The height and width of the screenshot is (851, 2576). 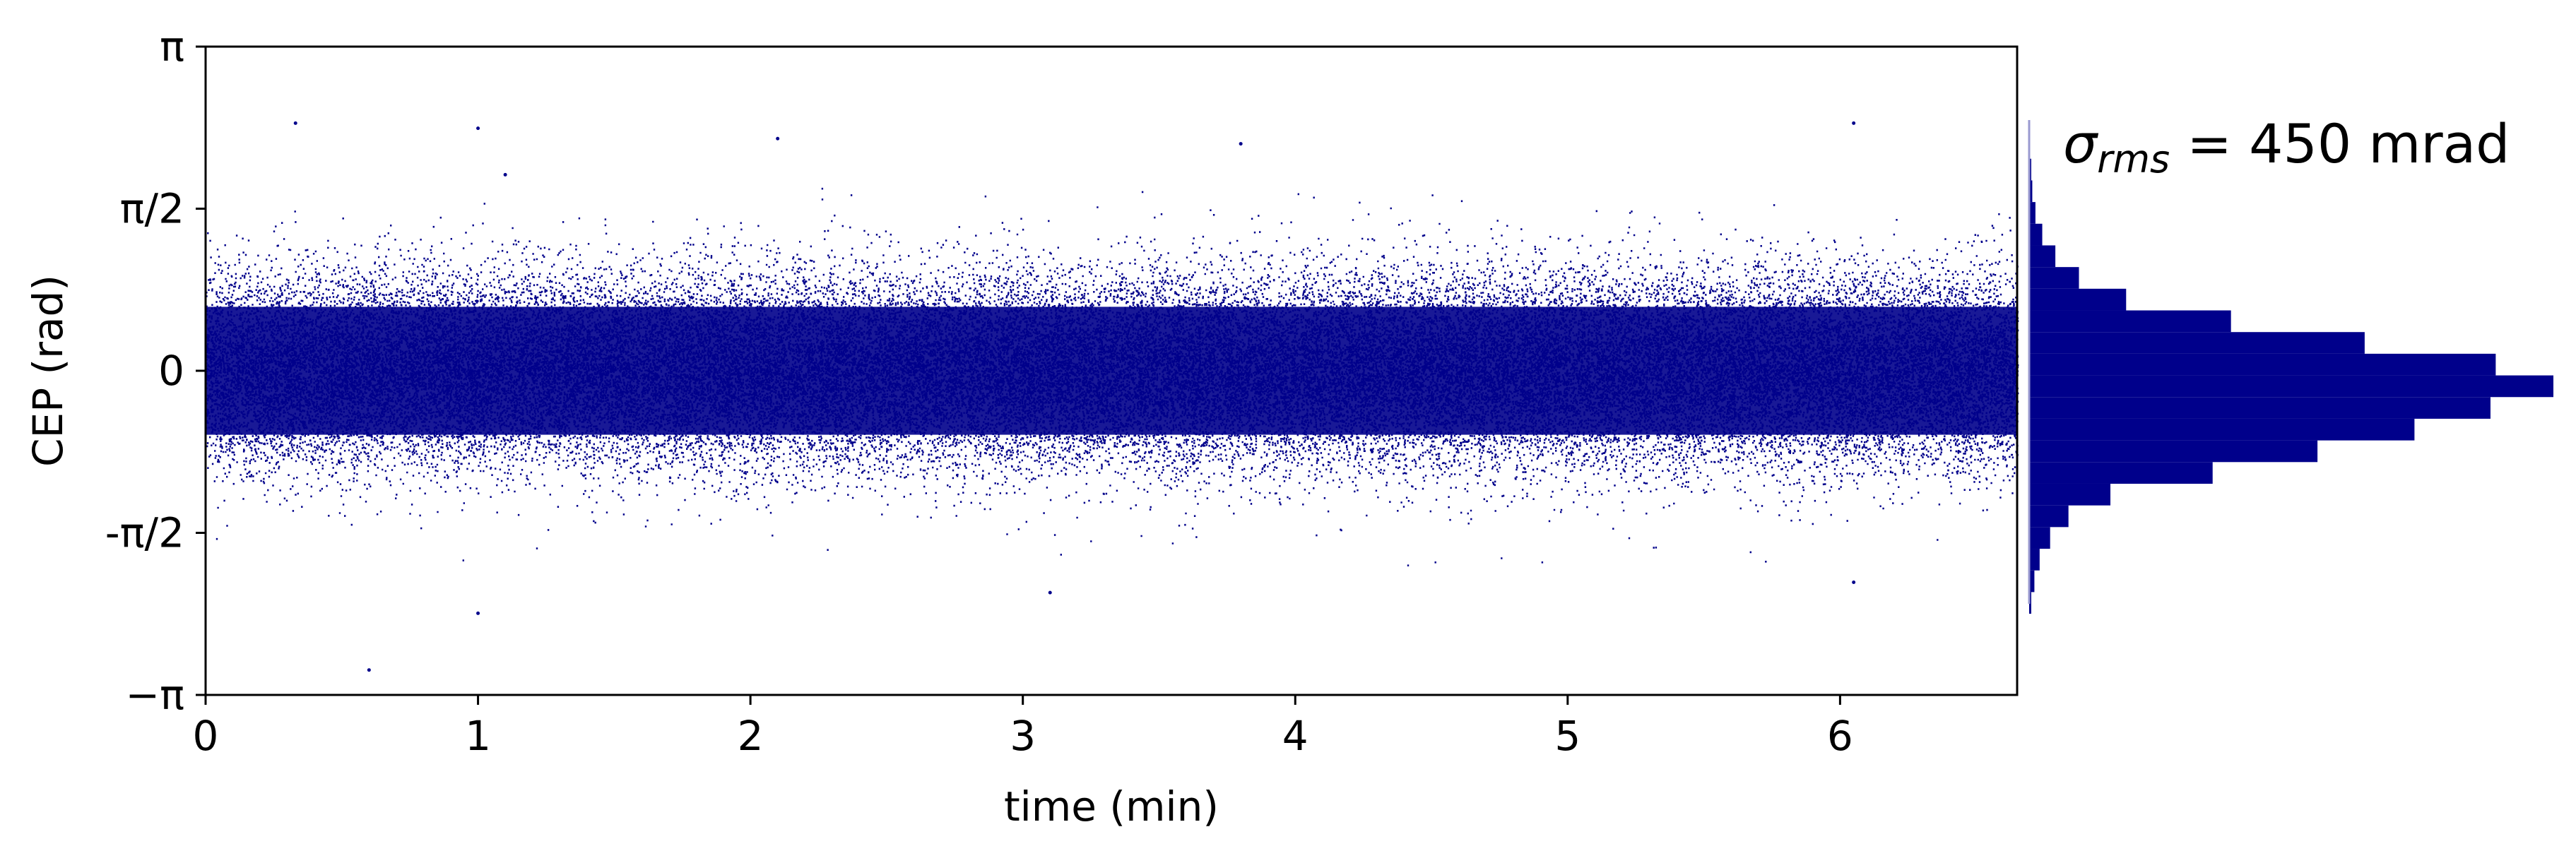 What do you see at coordinates (154, 695) in the screenshot?
I see `y-tick-label: −π` at bounding box center [154, 695].